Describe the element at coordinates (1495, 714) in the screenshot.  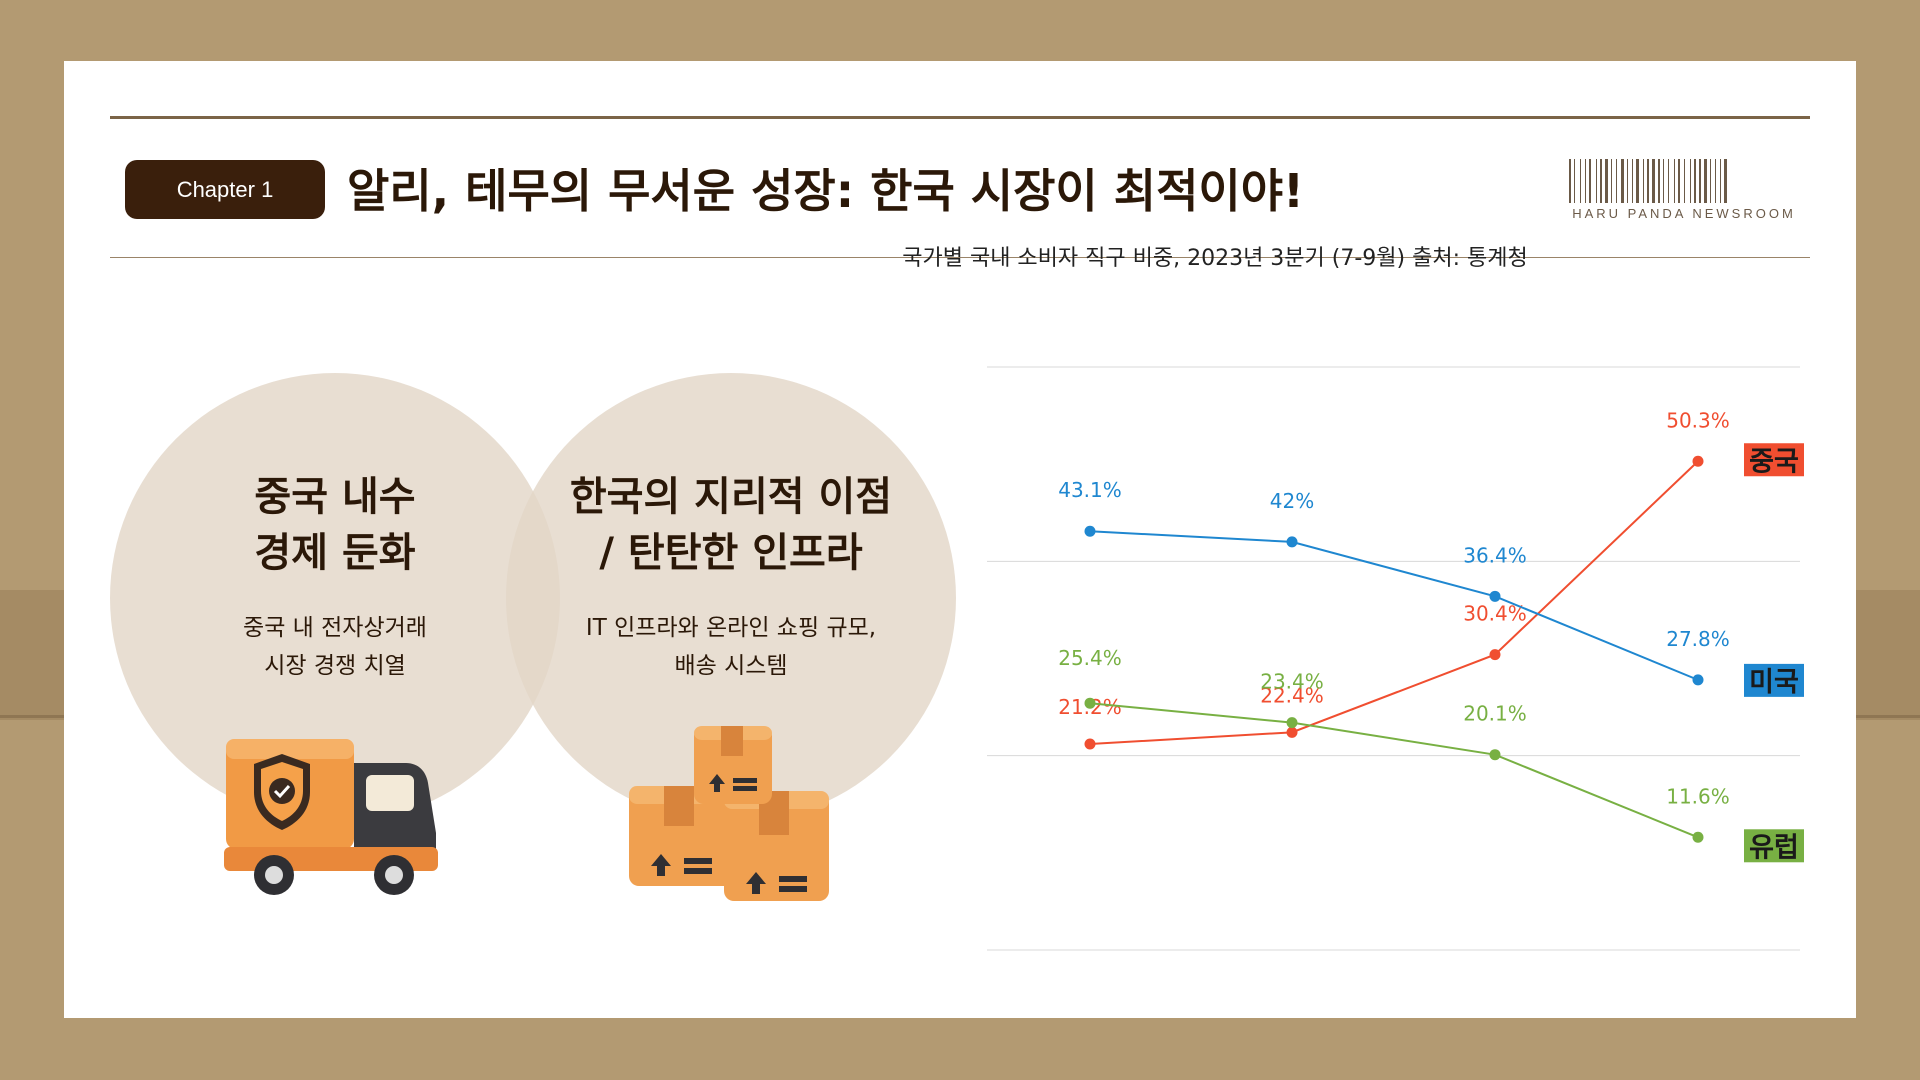
I see `data-label-2-2: 20.1%` at that location.